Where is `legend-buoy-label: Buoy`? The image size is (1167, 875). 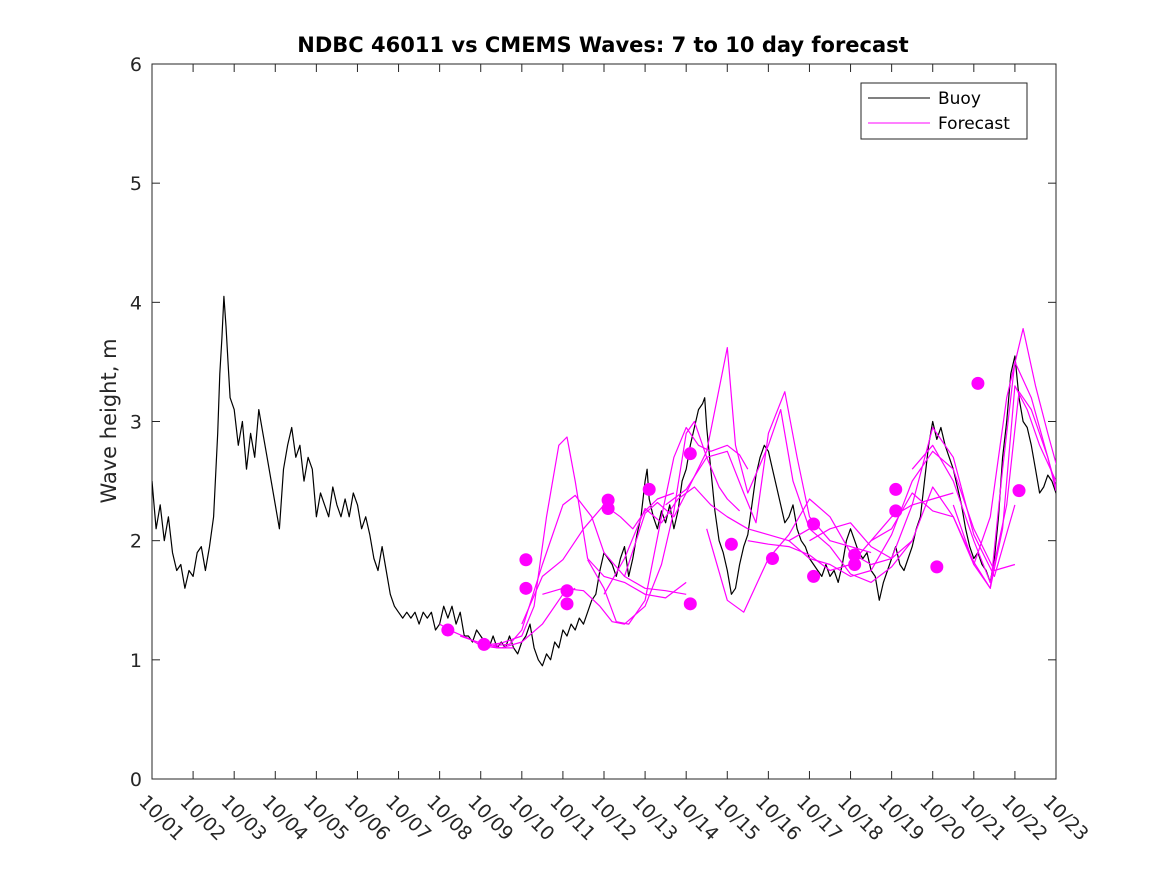
legend-buoy-label: Buoy is located at coordinates (959, 99).